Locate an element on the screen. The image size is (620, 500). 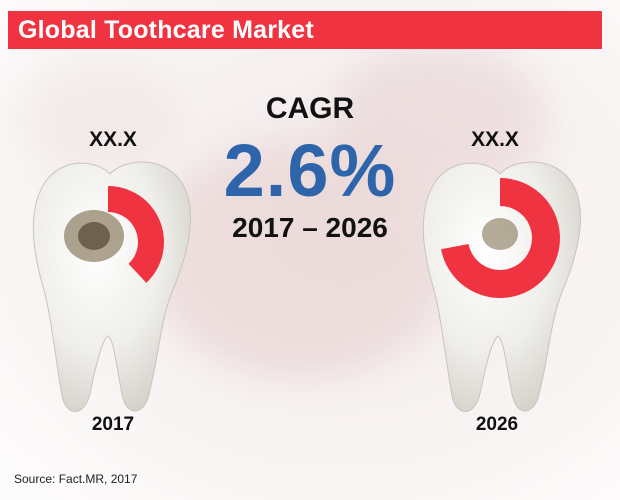
year-label-2017: 2017 is located at coordinates (113, 424).